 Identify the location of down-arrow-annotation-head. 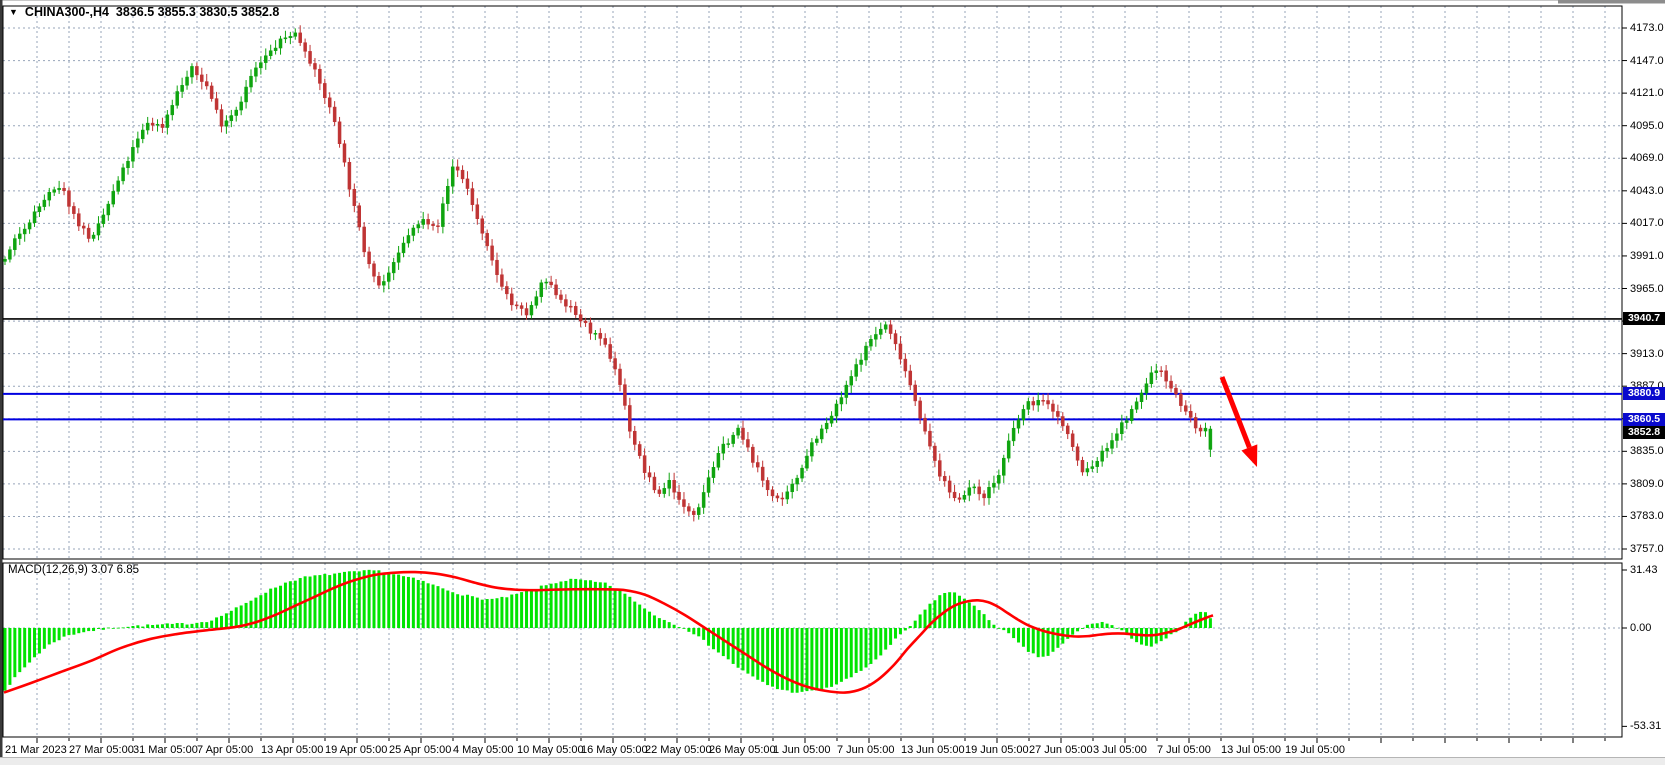
(1249, 455).